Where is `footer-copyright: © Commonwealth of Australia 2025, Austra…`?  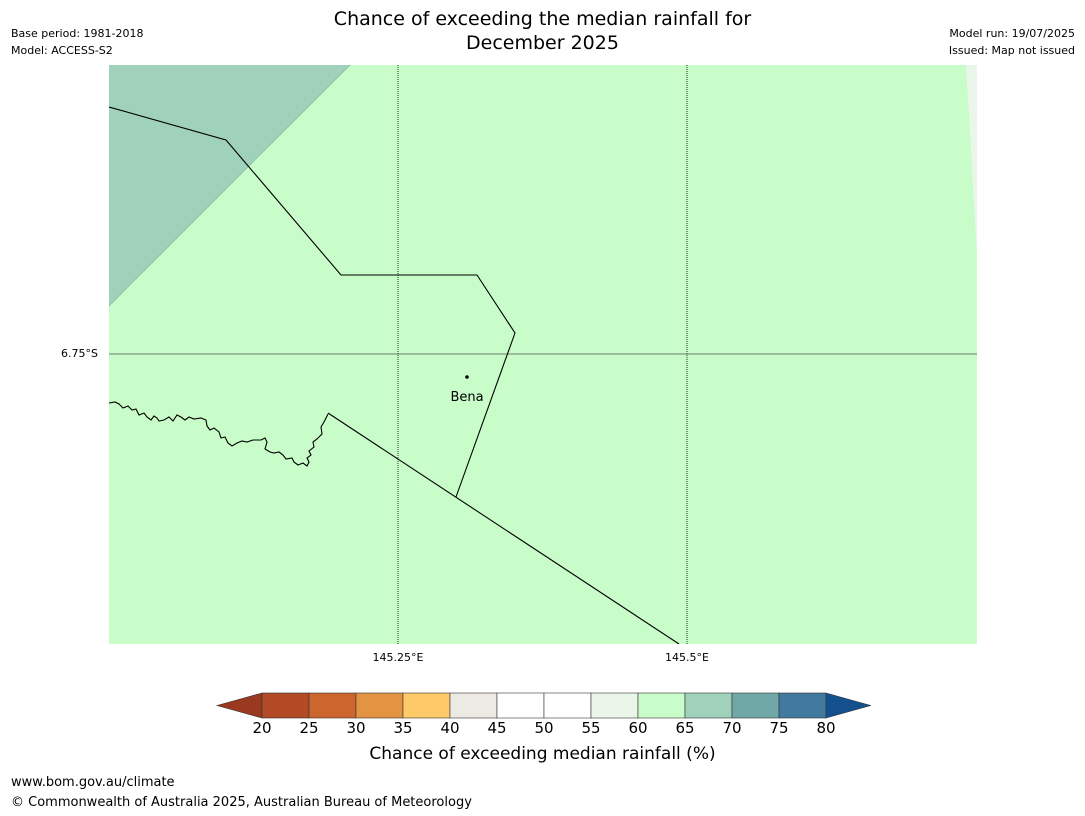 footer-copyright: © Commonwealth of Australia 2025, Austra… is located at coordinates (241, 802).